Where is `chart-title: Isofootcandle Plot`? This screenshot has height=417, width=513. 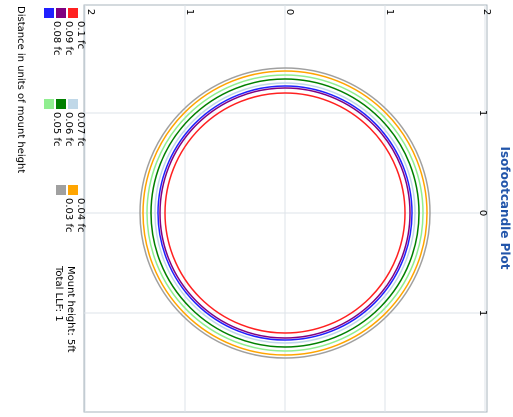
chart-title: Isofootcandle Plot is located at coordinates (505, 208).